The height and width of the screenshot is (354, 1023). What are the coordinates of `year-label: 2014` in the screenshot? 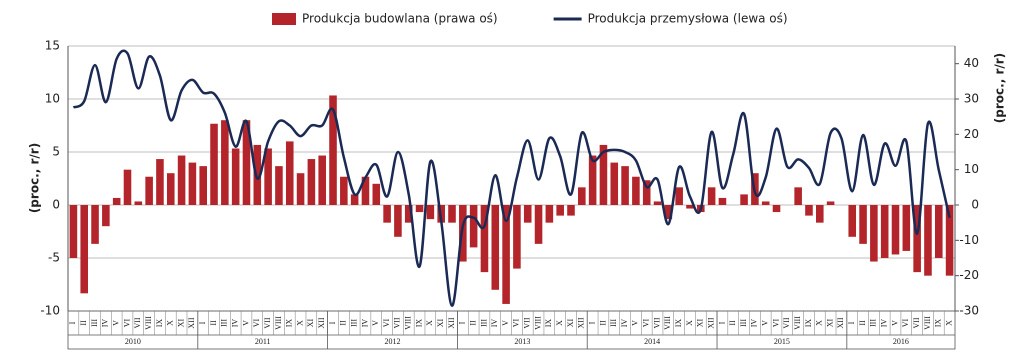 It's located at (652, 341).